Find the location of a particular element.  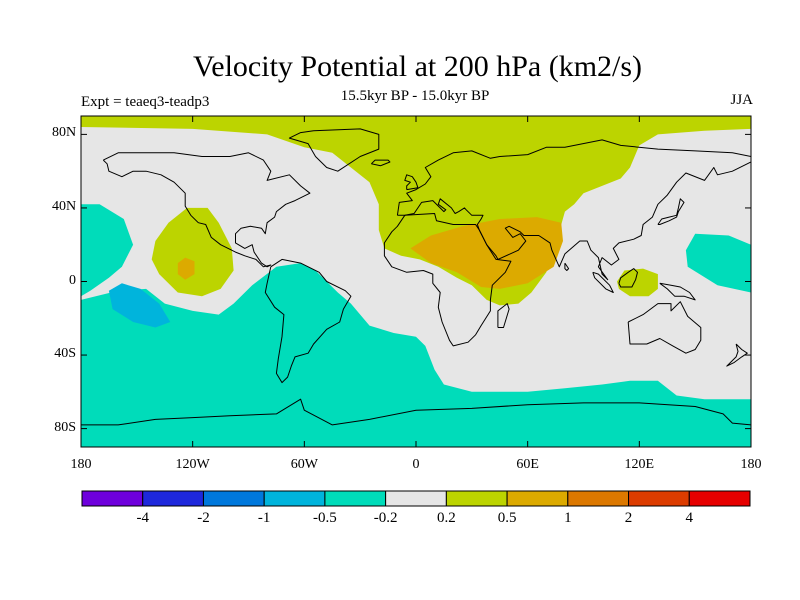

label-bar-label: 0.2 is located at coordinates (446, 518).